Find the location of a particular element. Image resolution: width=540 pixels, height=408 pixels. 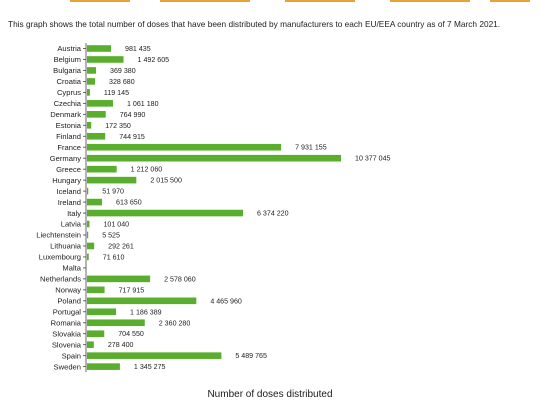

value-label: 1 212 060 is located at coordinates (147, 170).